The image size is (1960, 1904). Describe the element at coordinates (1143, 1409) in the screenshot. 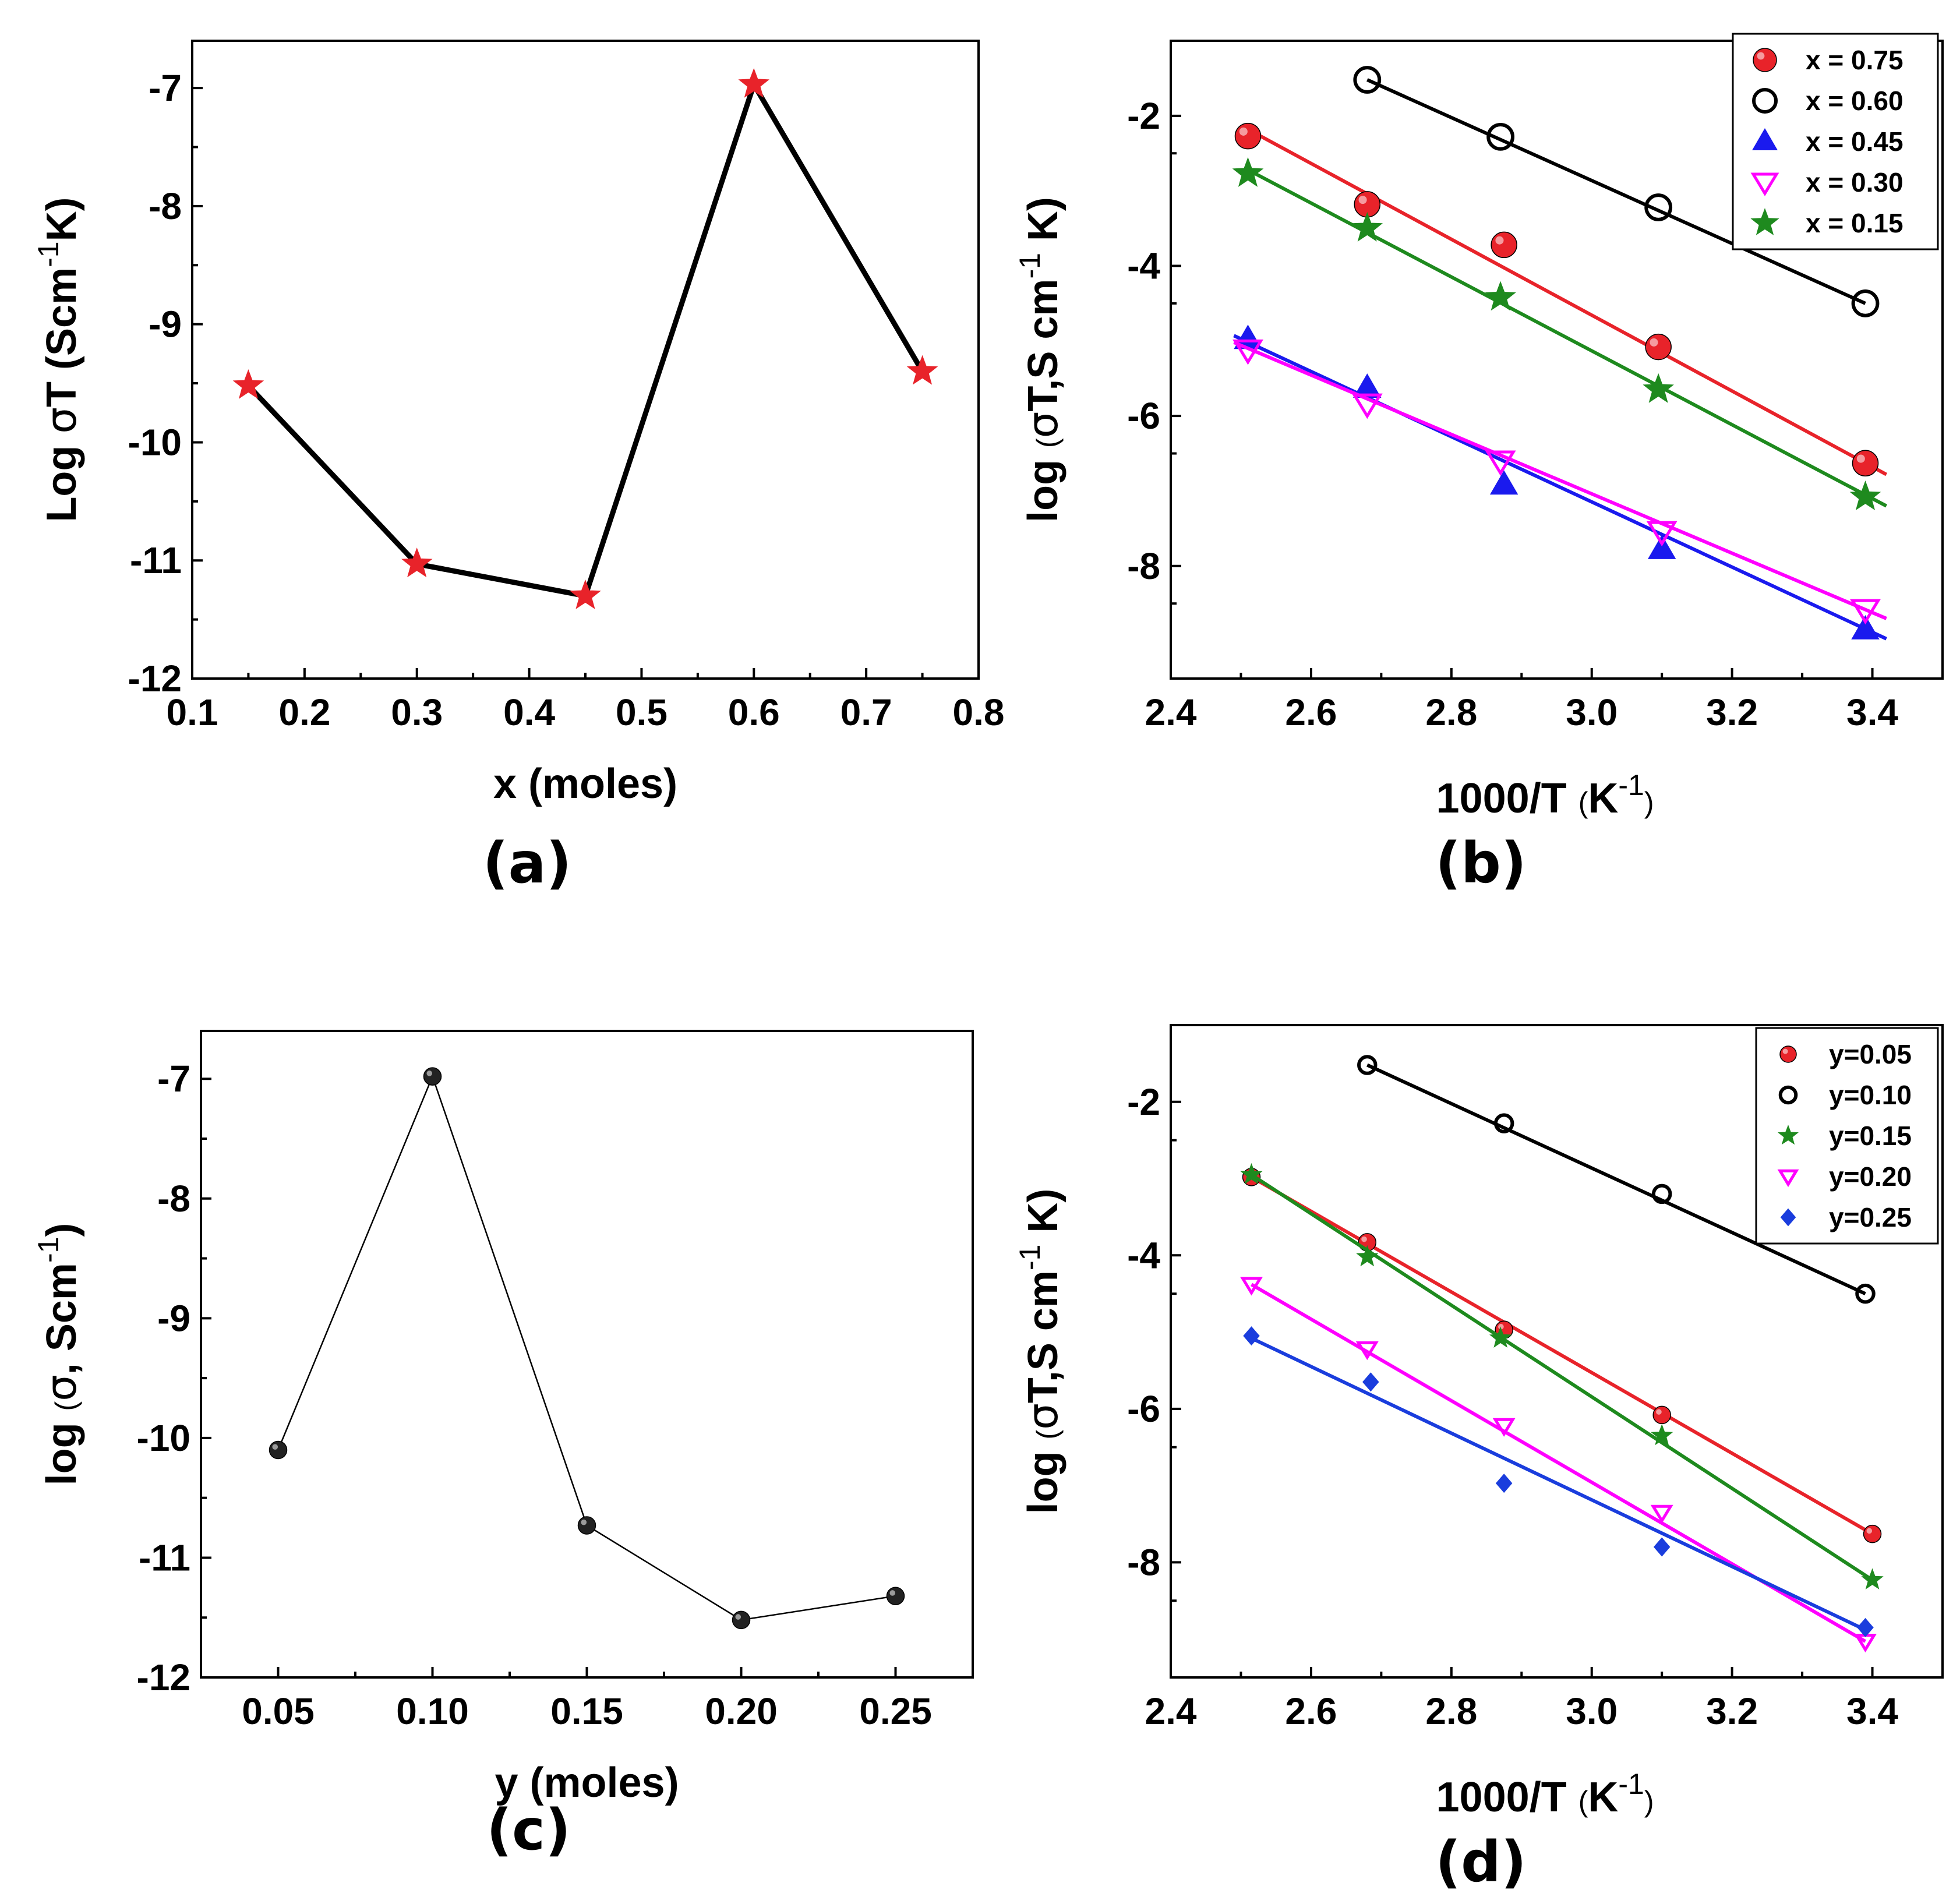

I see `y-tick-label: -6` at that location.